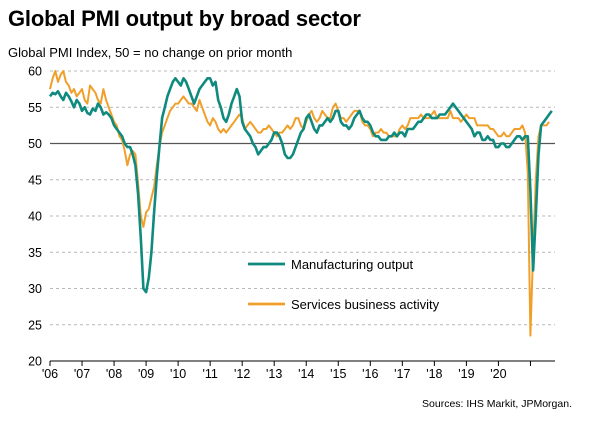  Describe the element at coordinates (35, 180) in the screenshot. I see `y-tick-label: 45` at that location.